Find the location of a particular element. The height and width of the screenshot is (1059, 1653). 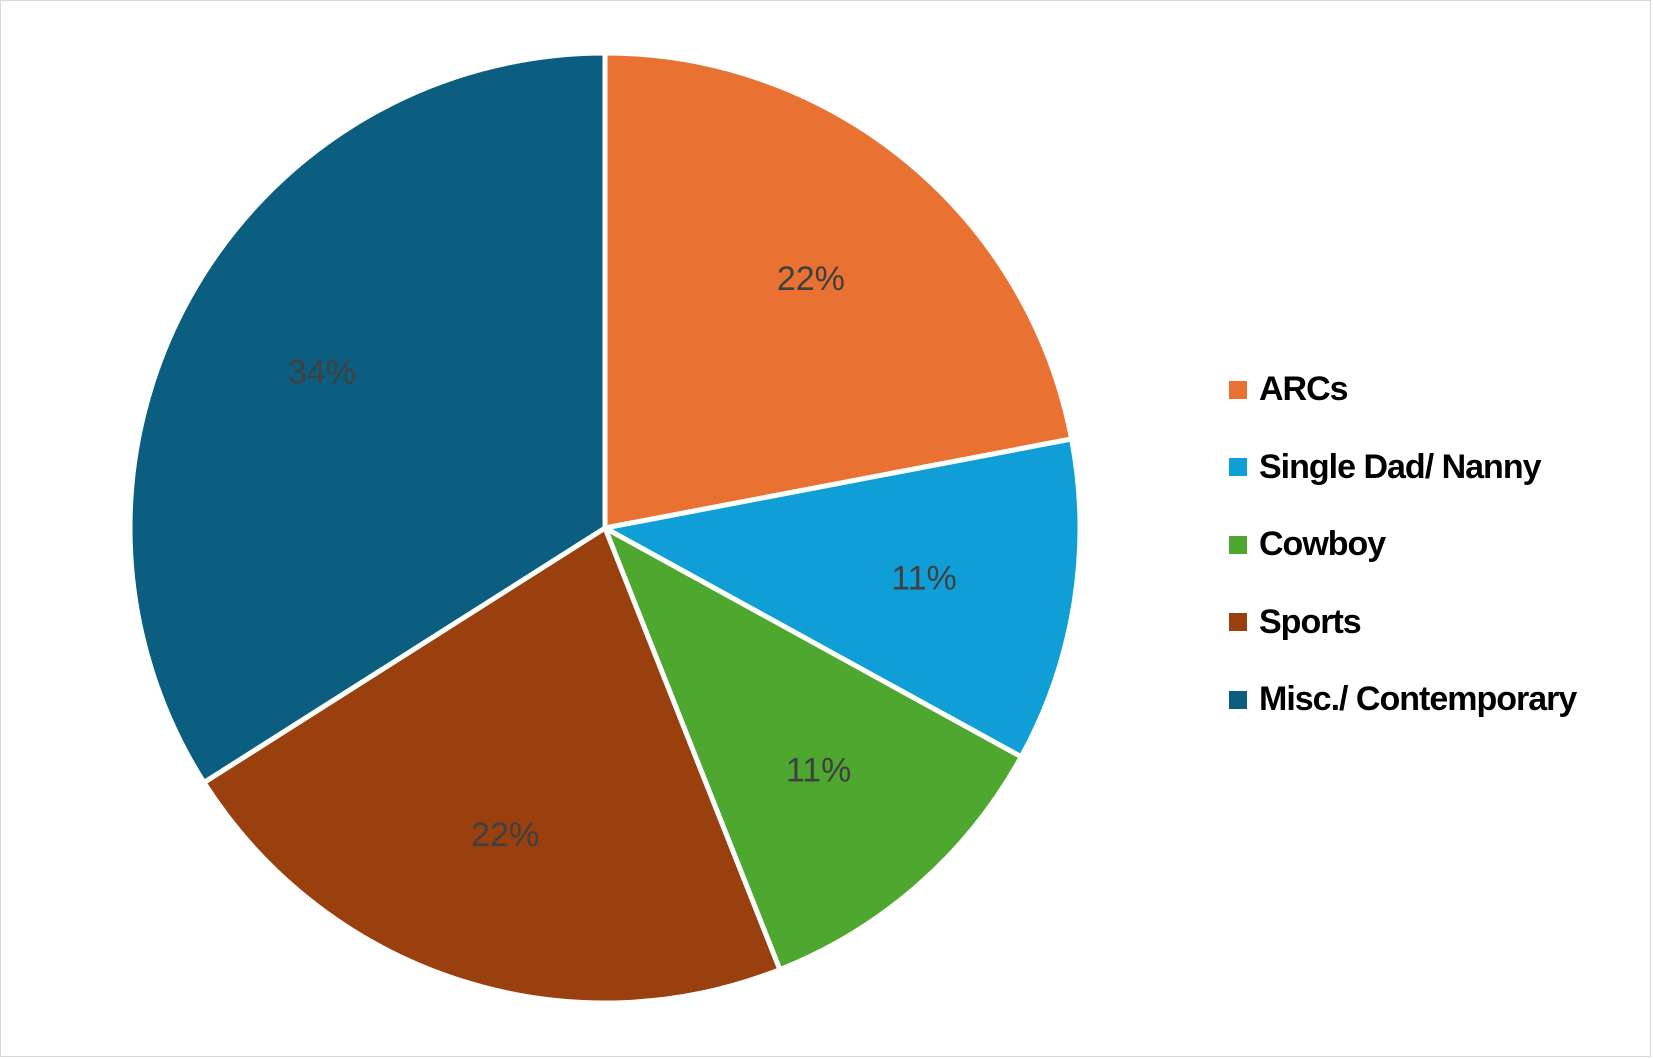

legend-item-arcs: ARCs is located at coordinates (1402, 390).